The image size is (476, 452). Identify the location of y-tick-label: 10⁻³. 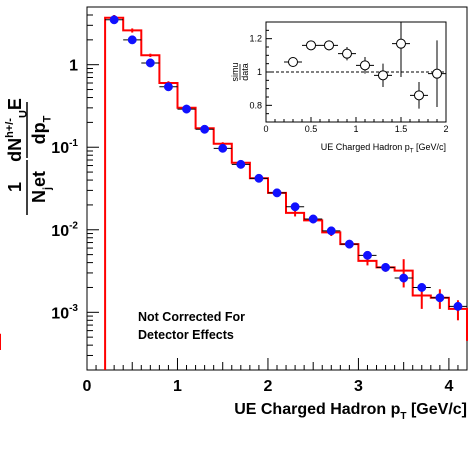
(64, 312).